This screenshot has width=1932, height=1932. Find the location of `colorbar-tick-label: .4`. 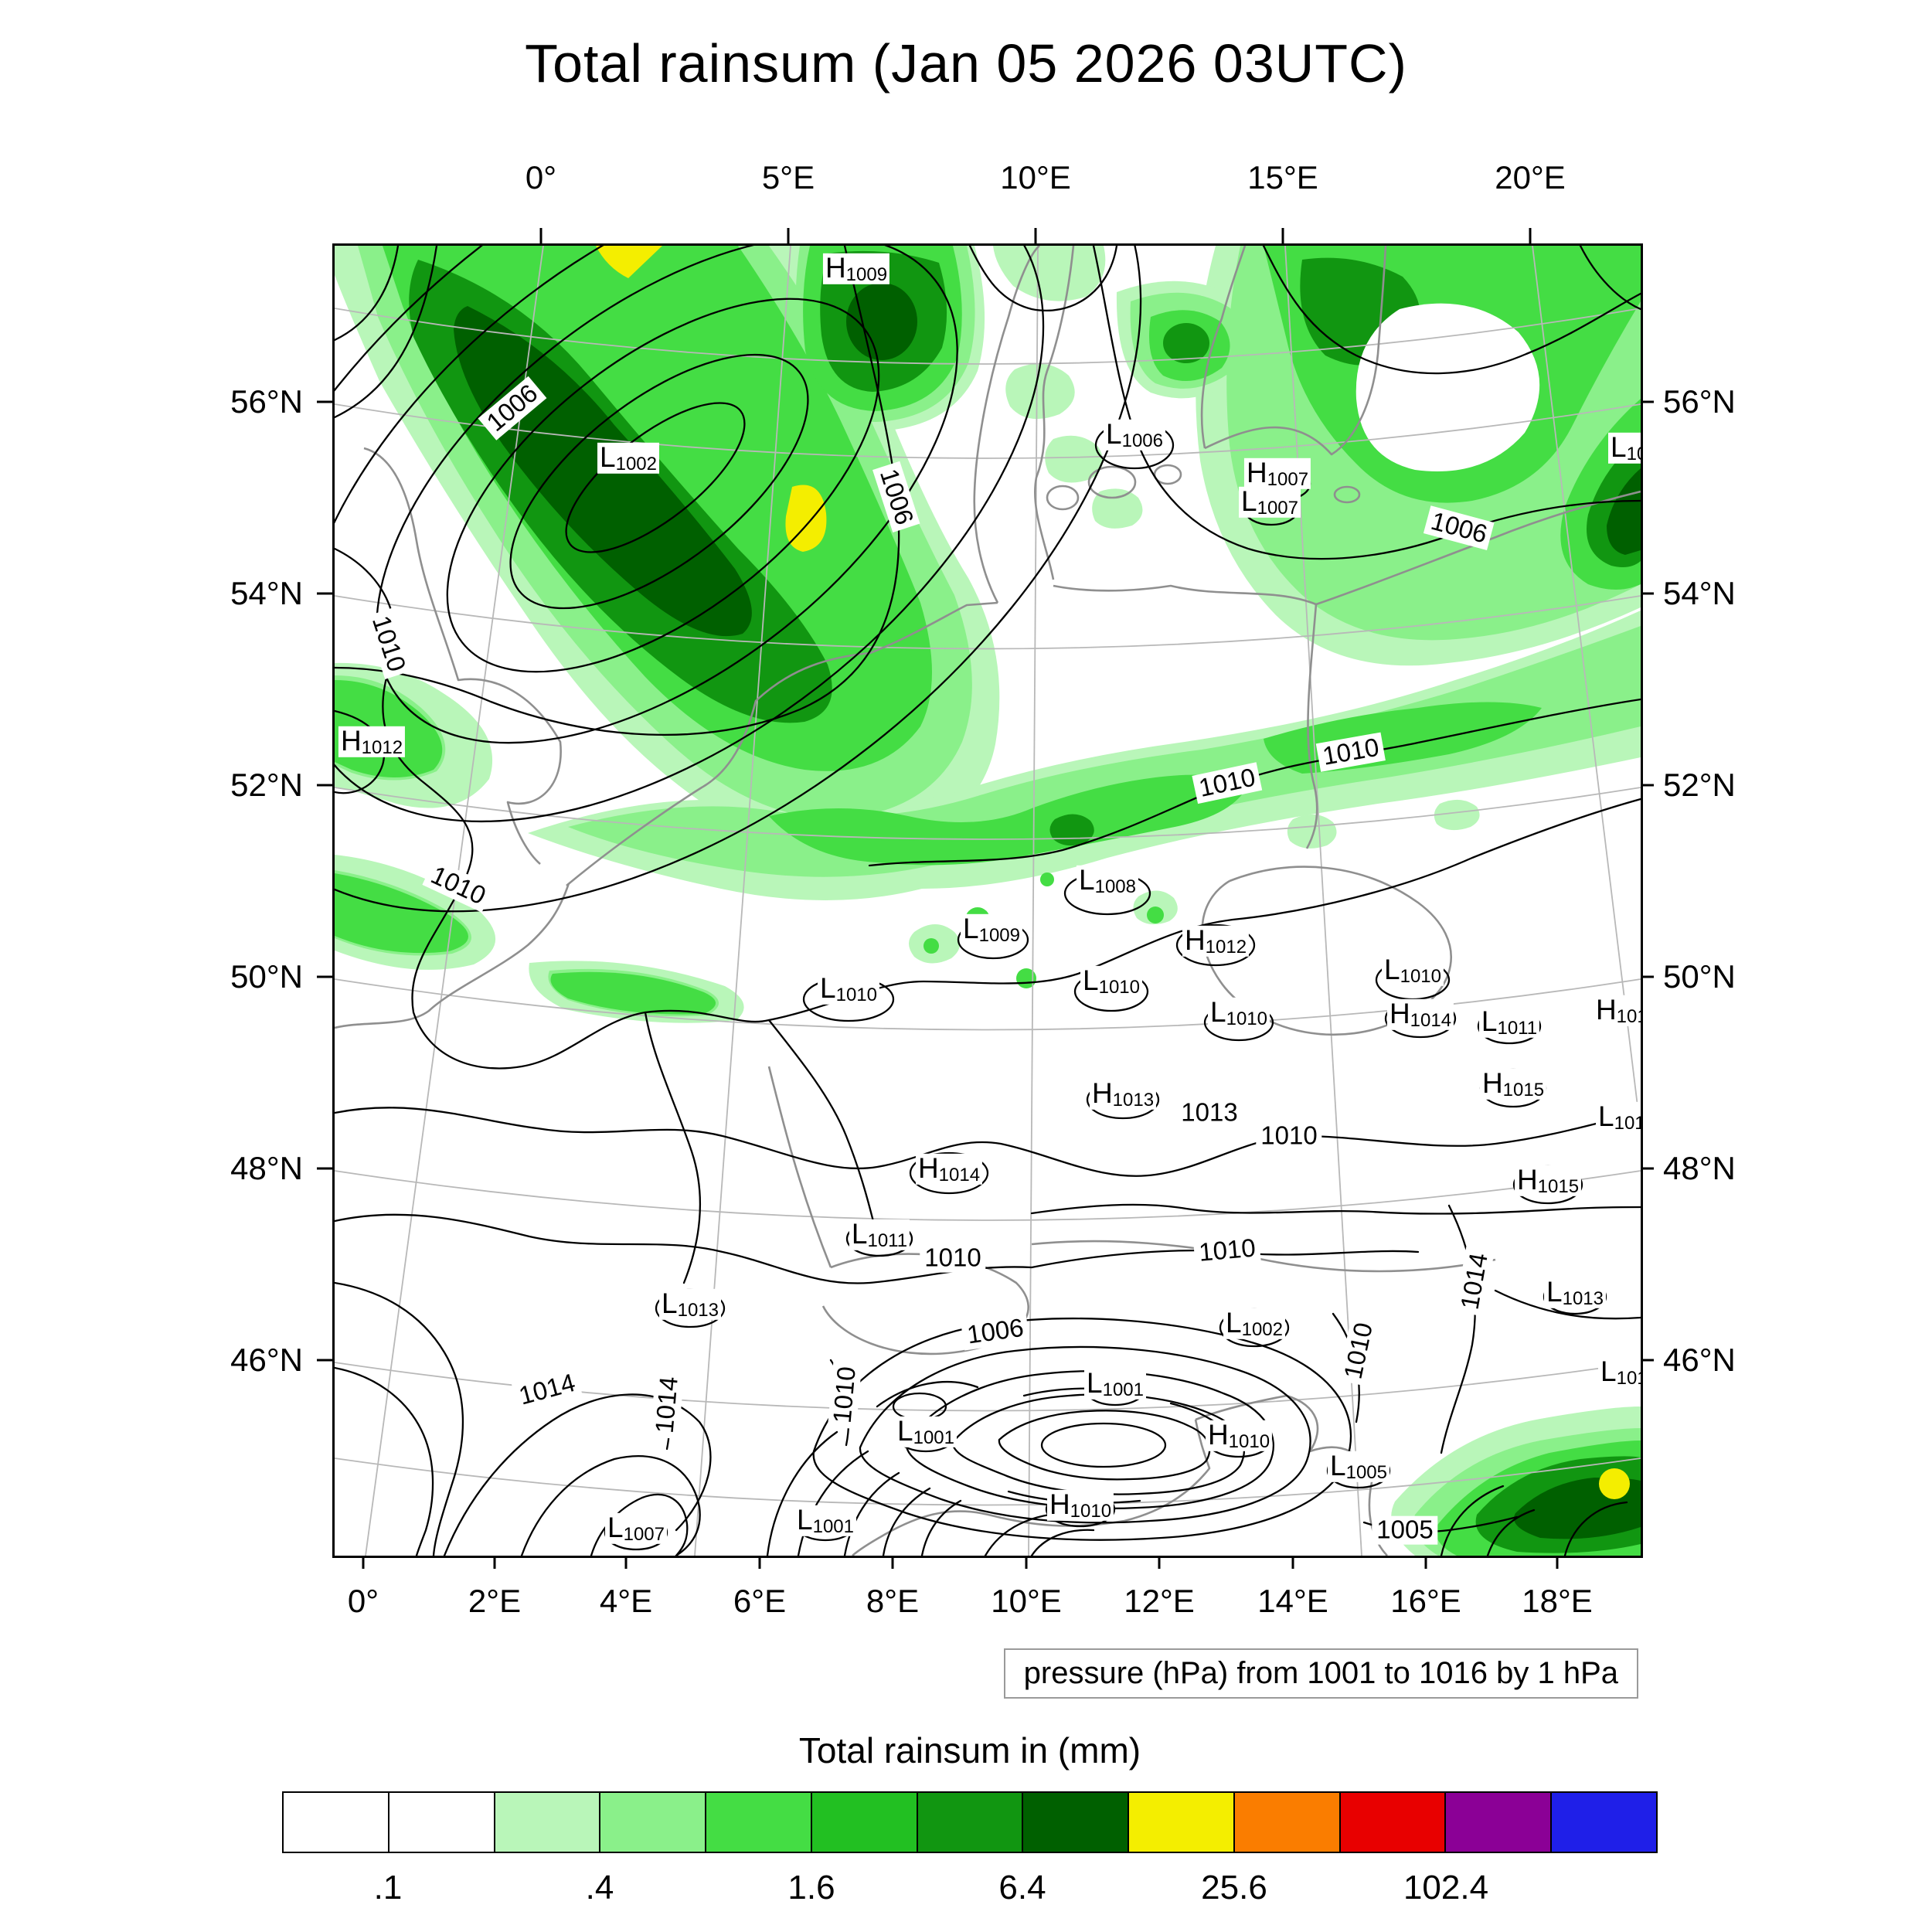

colorbar-tick-label: .4 is located at coordinates (599, 1887).